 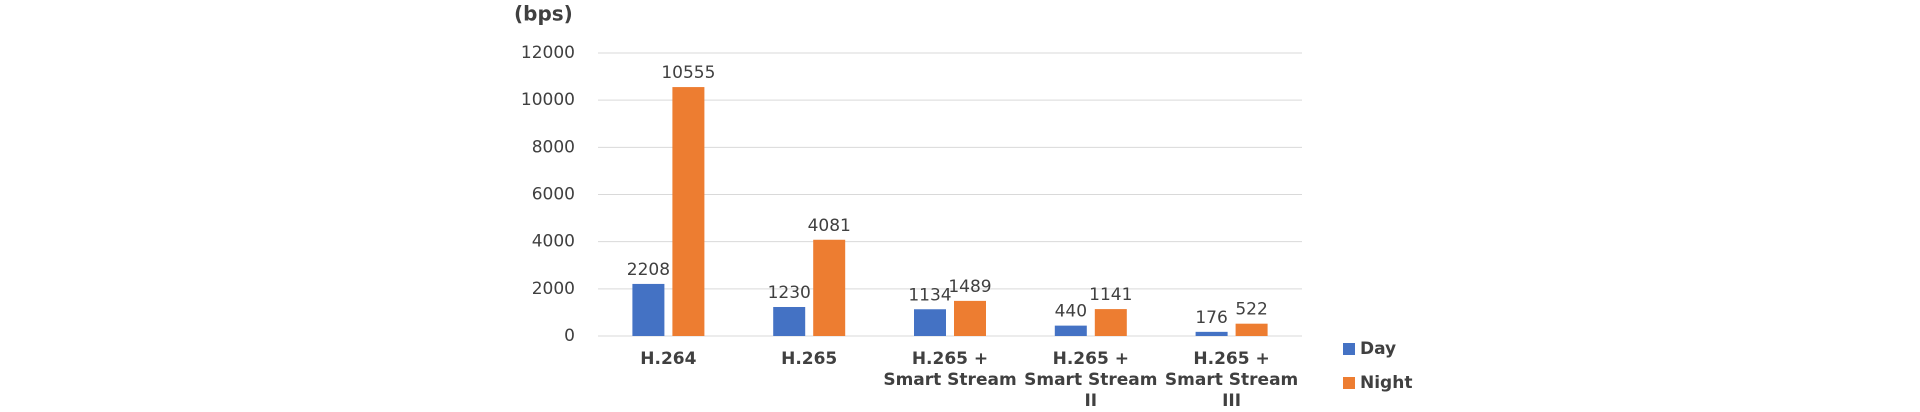 I want to click on y-tick-label: 2000, so click(x=553, y=289).